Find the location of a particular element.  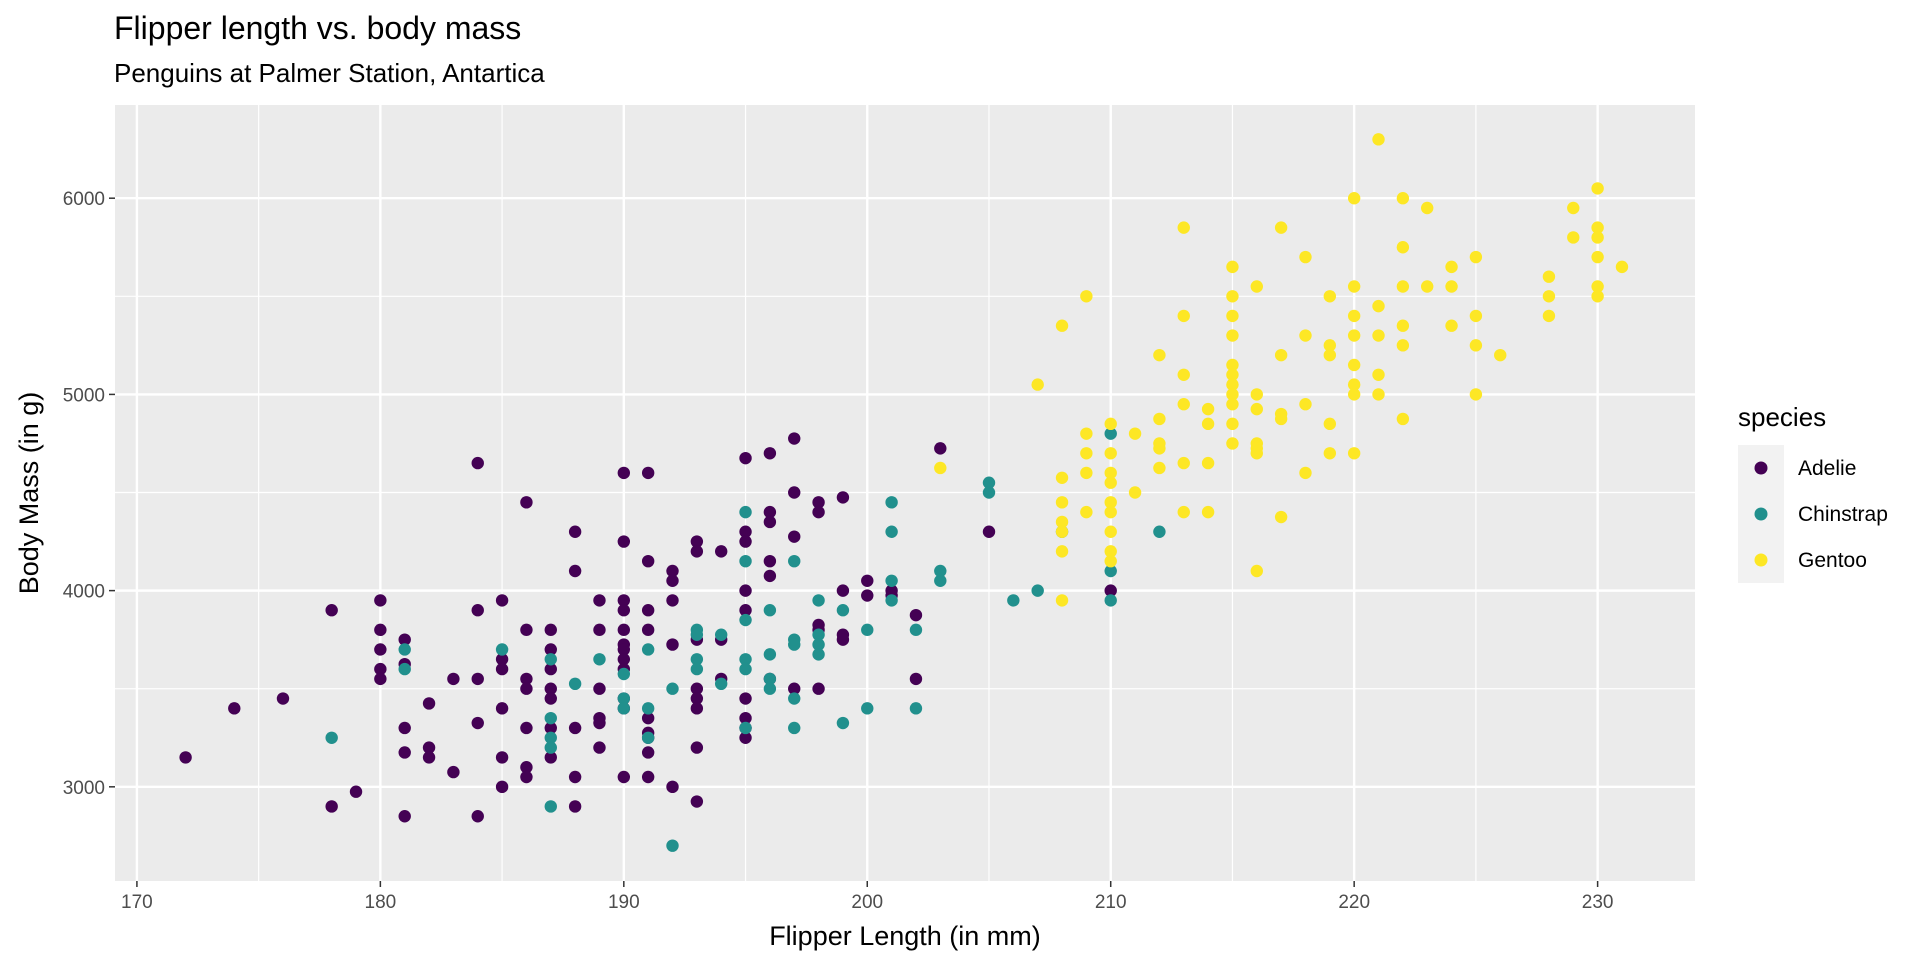

legend-key-chinstrap is located at coordinates (1761, 514).